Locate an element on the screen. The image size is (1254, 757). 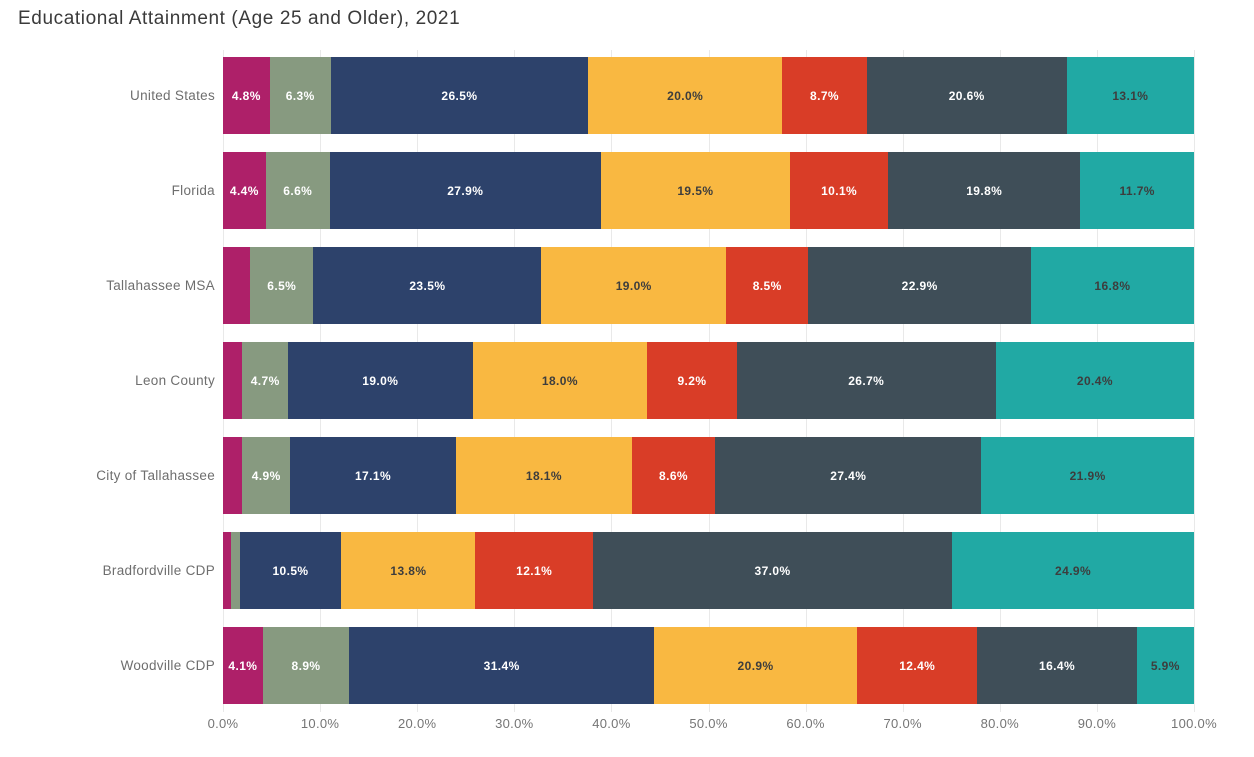
bar-segment-segment-7-teal: 13.1% is located at coordinates (1130, 95).